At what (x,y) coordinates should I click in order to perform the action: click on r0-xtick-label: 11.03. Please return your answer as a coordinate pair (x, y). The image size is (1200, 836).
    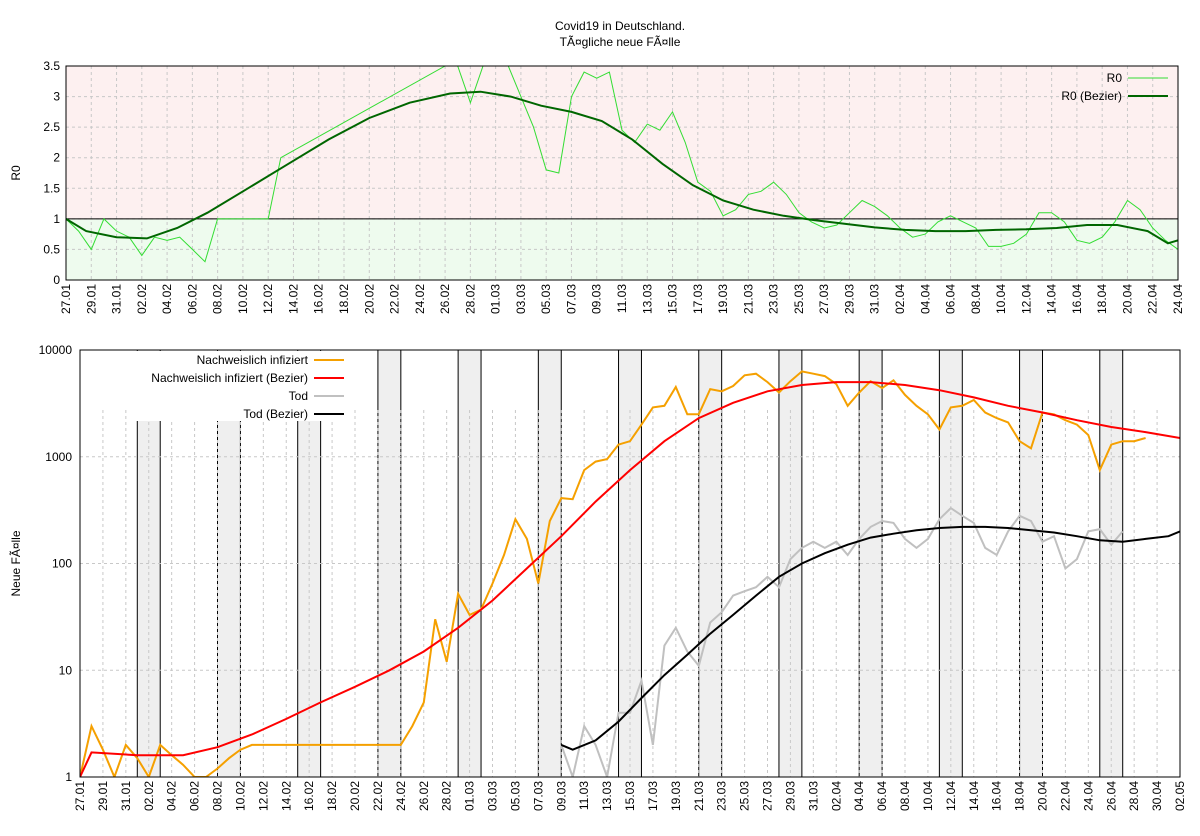
    Looking at the image, I should click on (622, 298).